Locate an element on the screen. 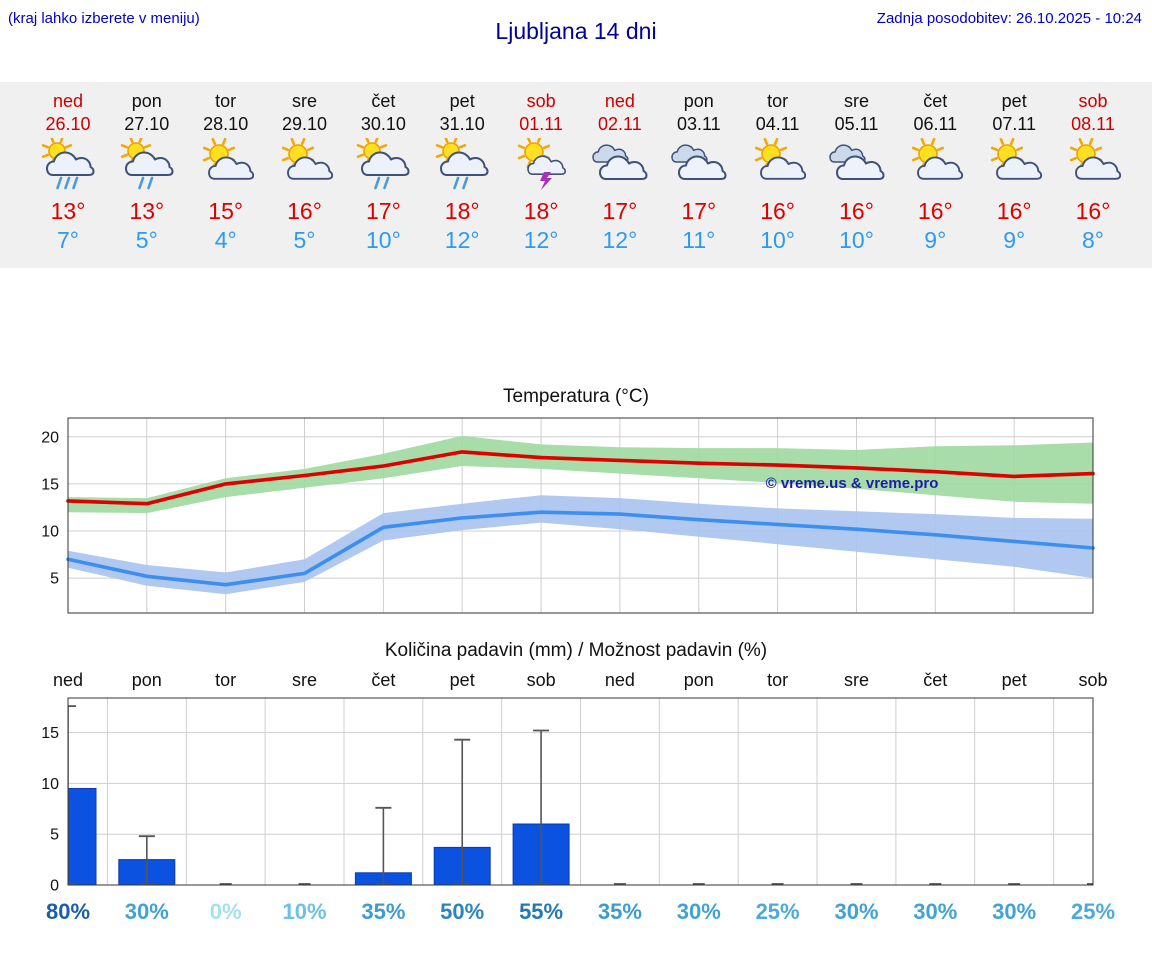 Image resolution: width=1152 pixels, height=975 pixels. forecast-day-column: pet 07.11 16° 9° is located at coordinates (1014, 172).